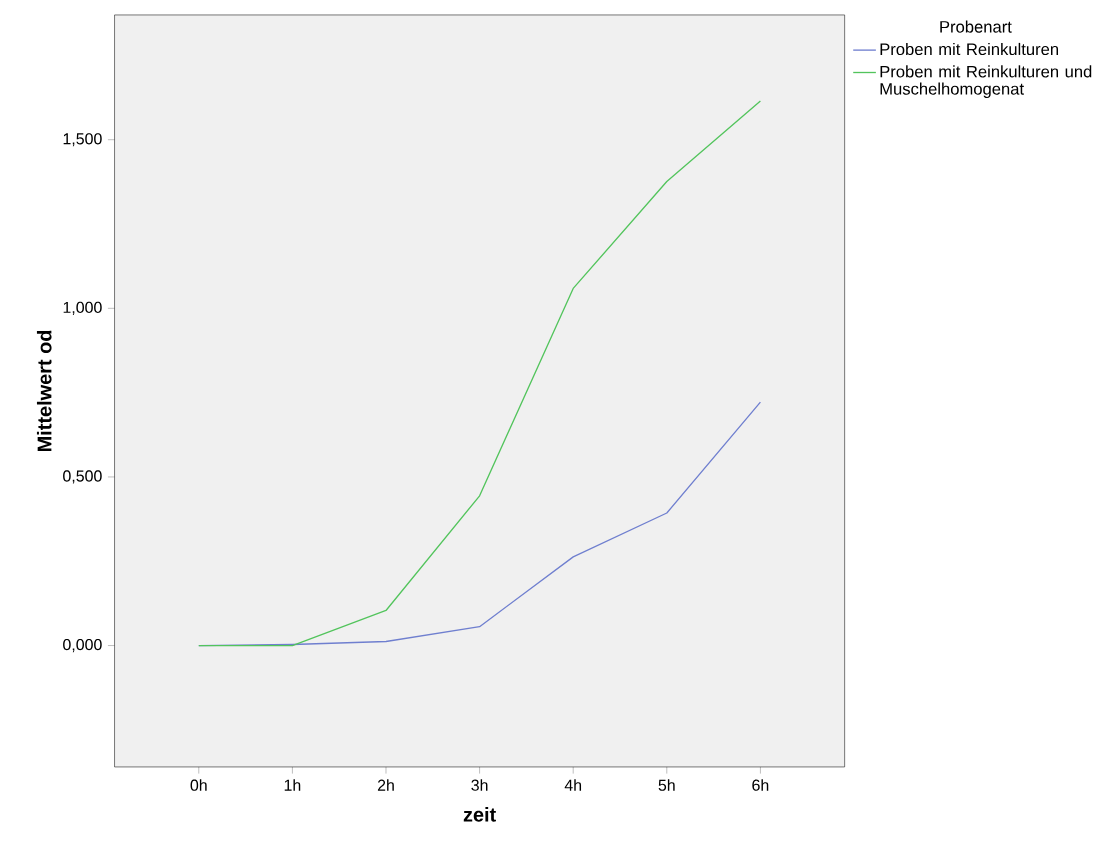 This screenshot has height=841, width=1100. I want to click on x-tick-label: 0h, so click(198, 785).